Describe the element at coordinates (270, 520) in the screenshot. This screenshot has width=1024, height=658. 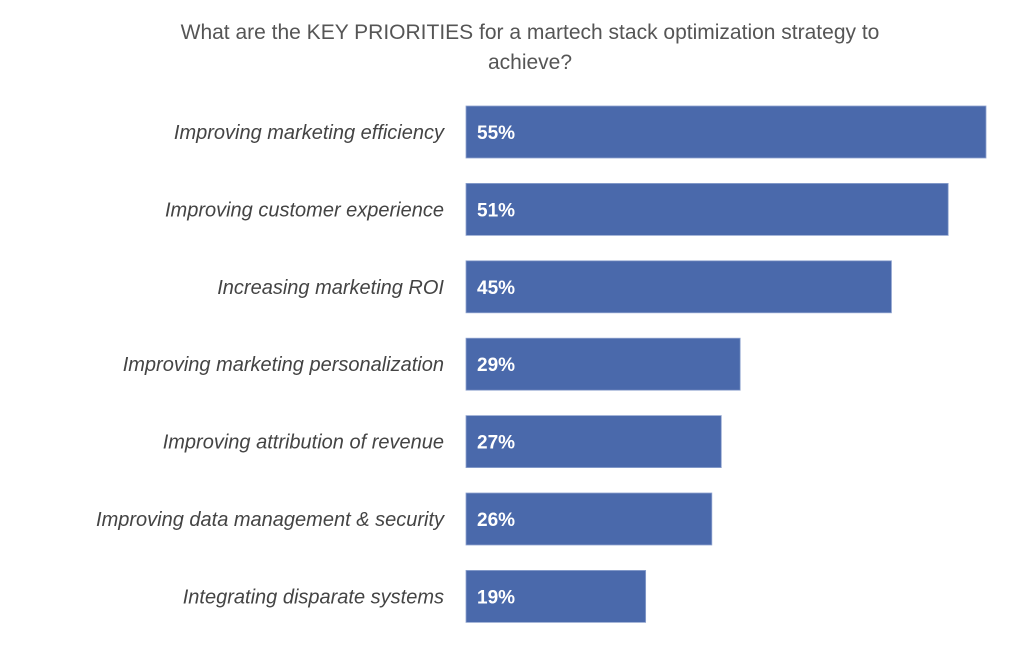
I see `category-label: Improving data management & security` at that location.